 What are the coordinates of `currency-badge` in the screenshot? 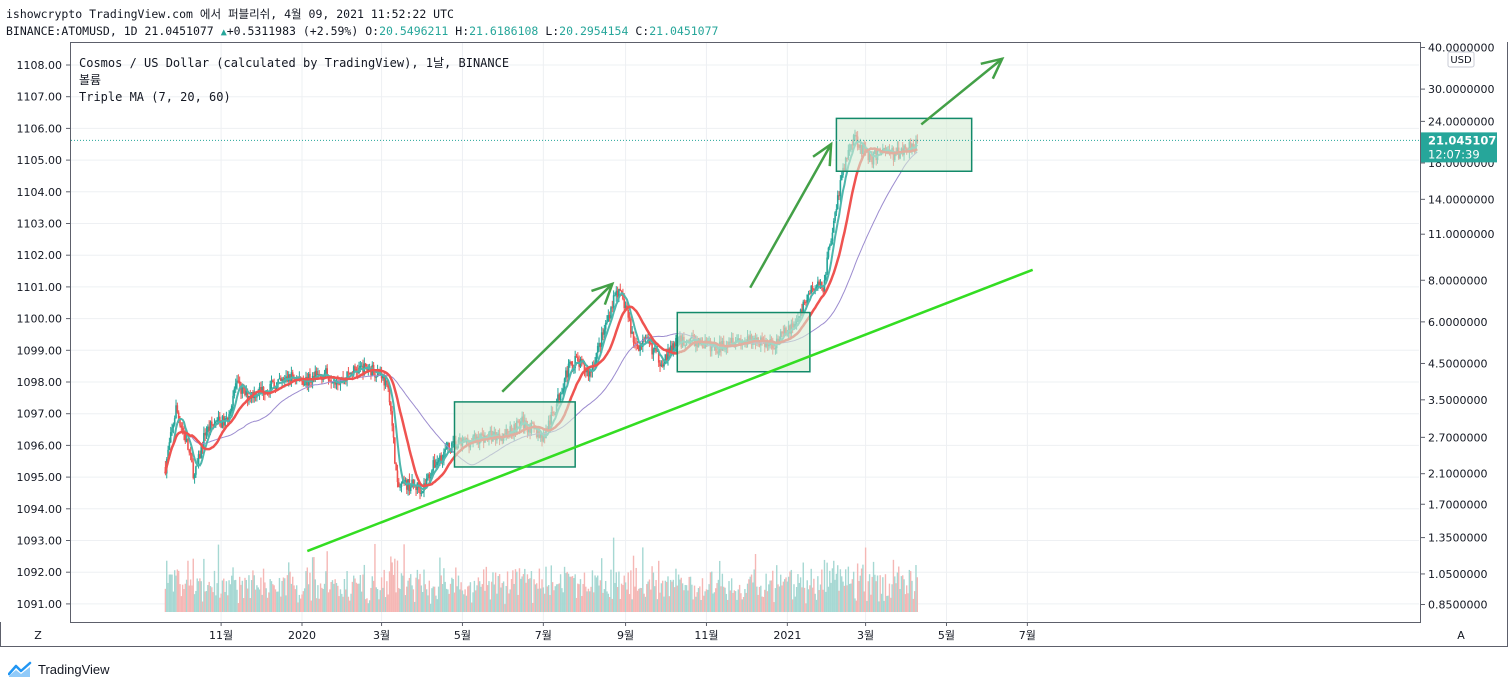 It's located at (1461, 59).